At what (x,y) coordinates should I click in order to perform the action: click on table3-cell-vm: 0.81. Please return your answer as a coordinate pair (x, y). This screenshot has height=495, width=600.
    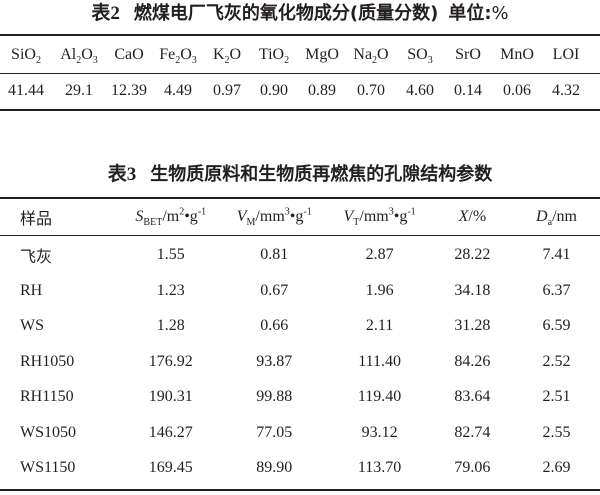
    Looking at the image, I should click on (274, 254).